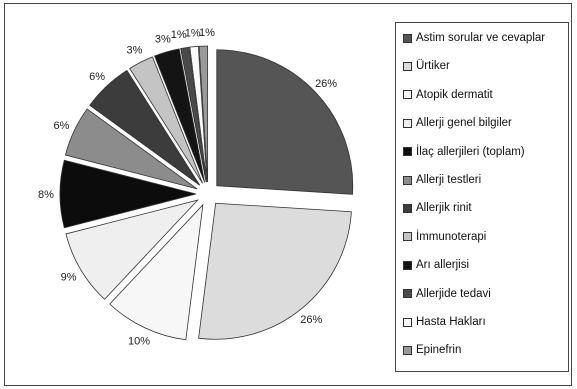 This screenshot has width=577, height=389. I want to click on legend-label: Atopik dermatit, so click(454, 94).